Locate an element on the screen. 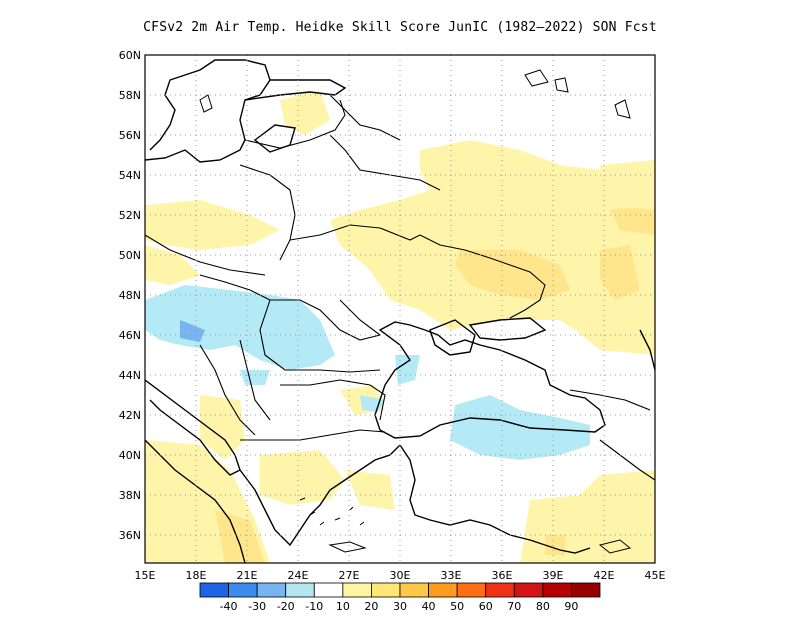  lat-tick-label: 42N is located at coordinates (130, 415).